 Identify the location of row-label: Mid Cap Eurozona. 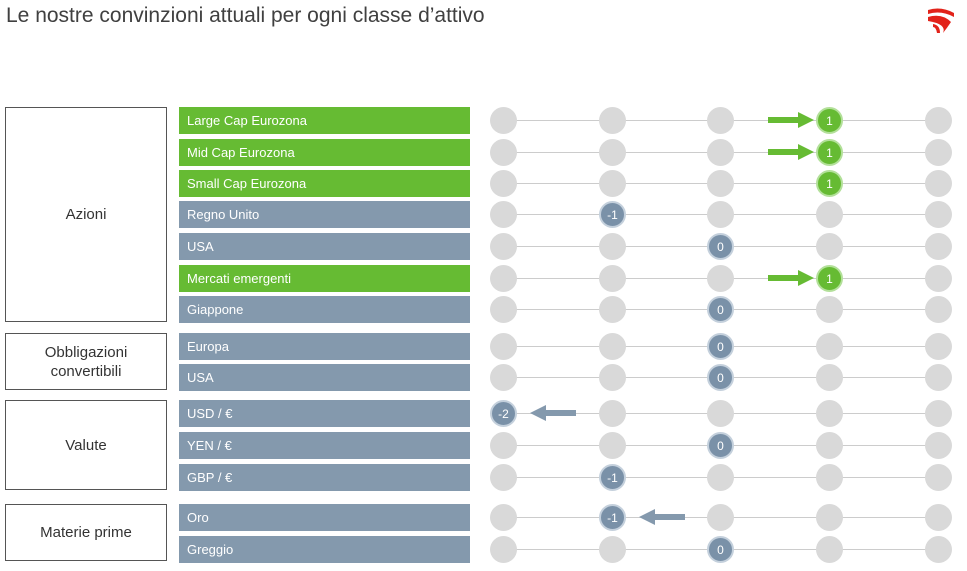
(324, 152).